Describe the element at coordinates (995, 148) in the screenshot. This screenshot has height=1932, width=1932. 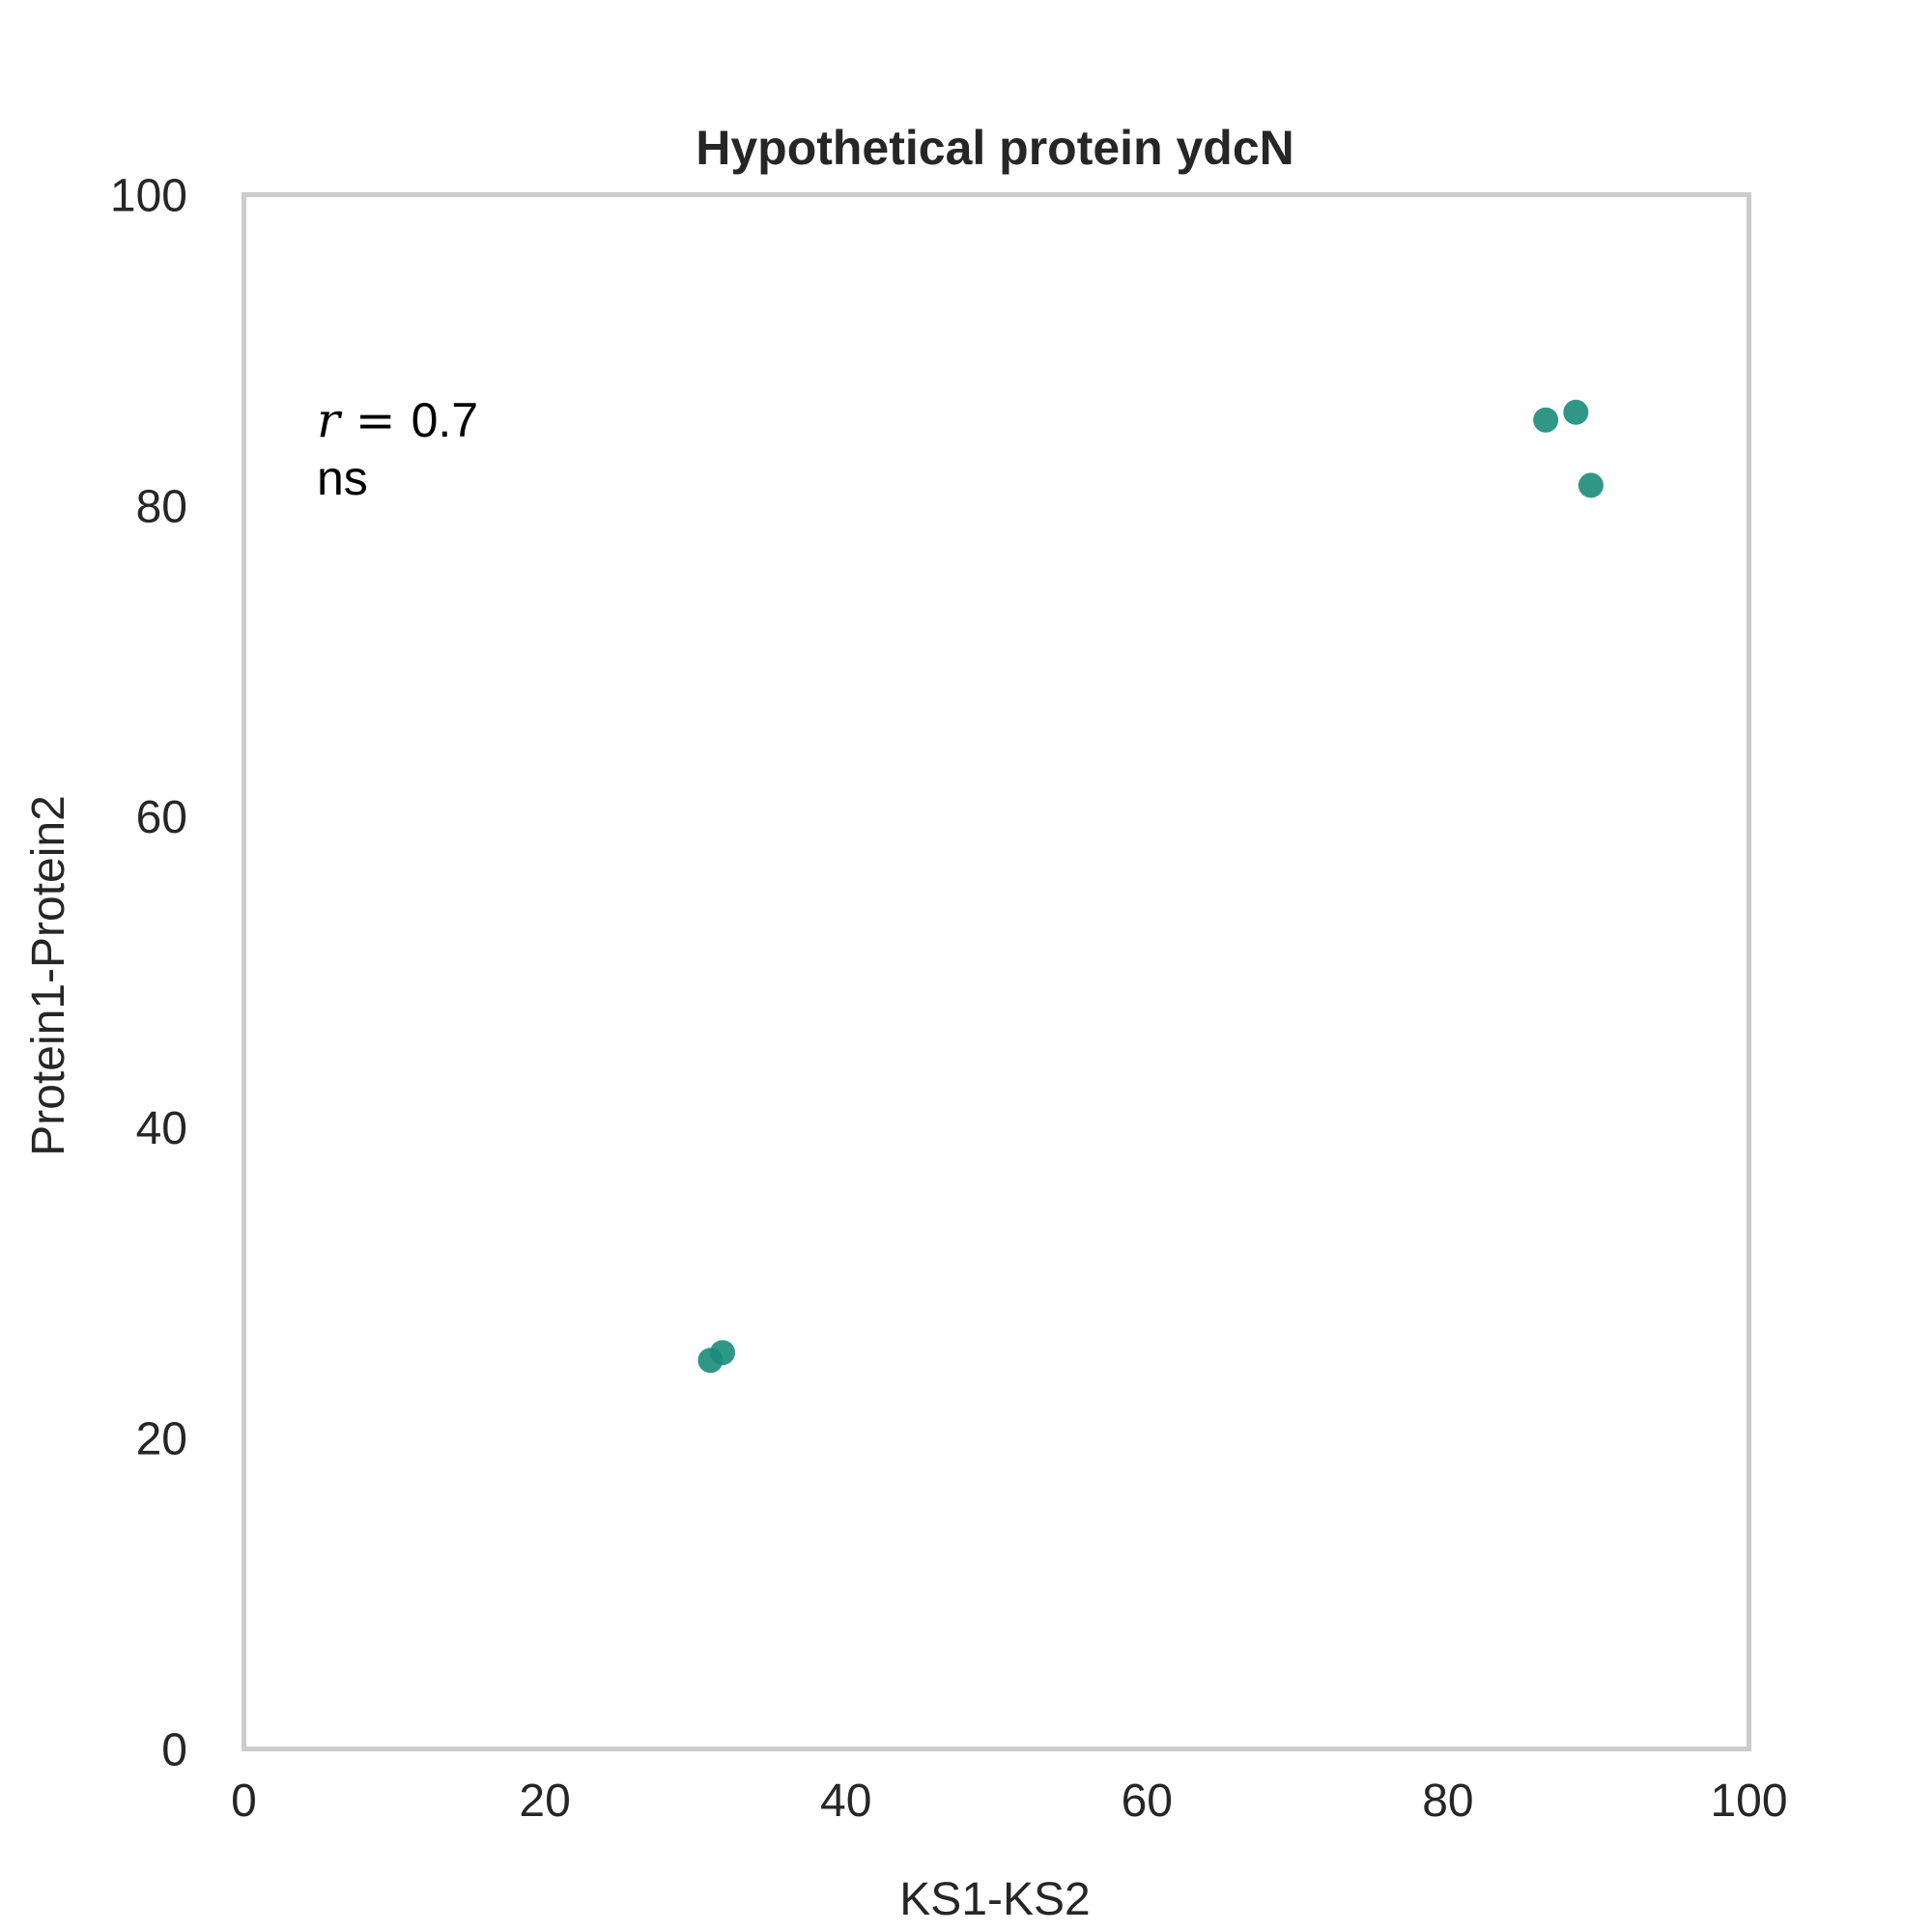
I see `chart-title: Hypothetical protein ydcN` at that location.